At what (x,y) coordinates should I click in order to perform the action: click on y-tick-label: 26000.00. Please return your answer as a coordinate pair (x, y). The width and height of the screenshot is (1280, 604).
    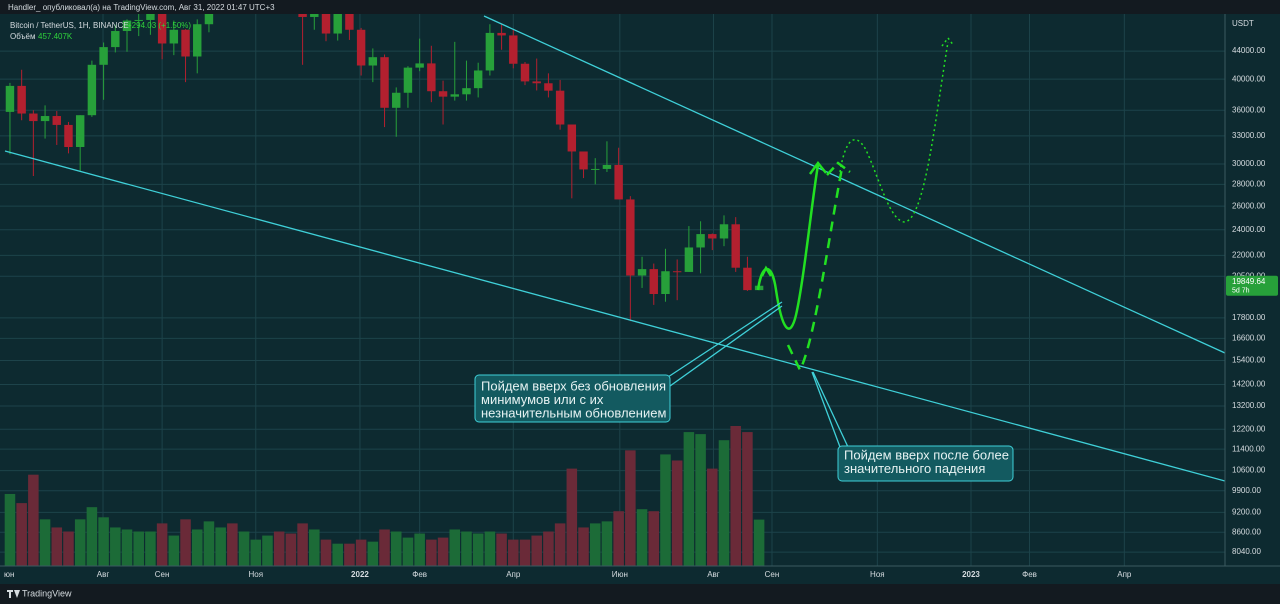
    Looking at the image, I should click on (1249, 205).